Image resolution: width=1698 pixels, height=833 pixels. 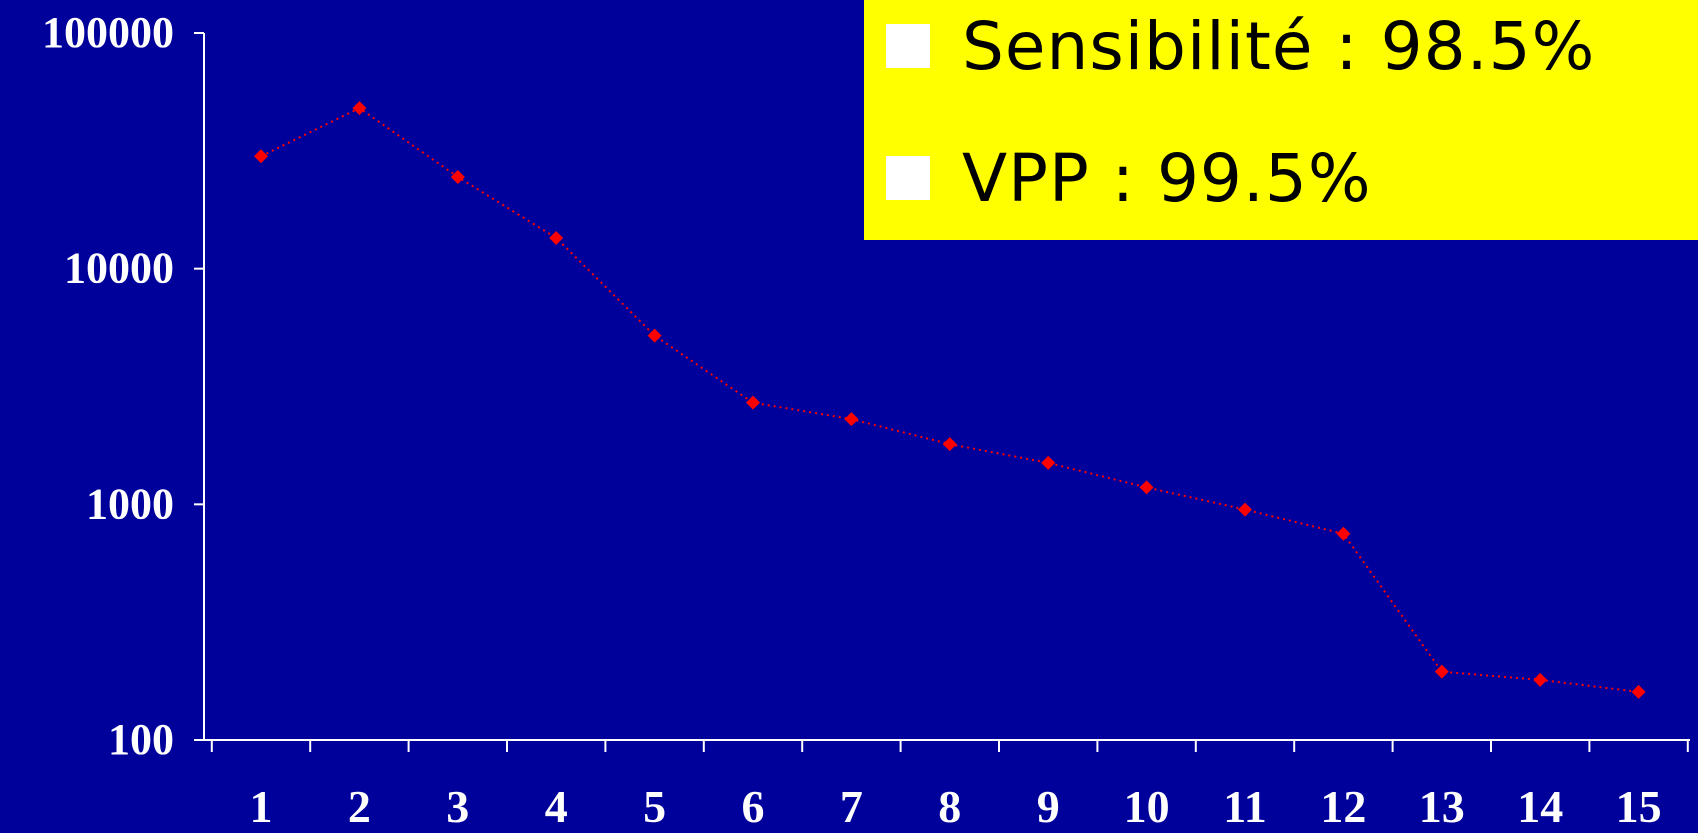 I want to click on x-tick-label: 12, so click(x=1343, y=806).